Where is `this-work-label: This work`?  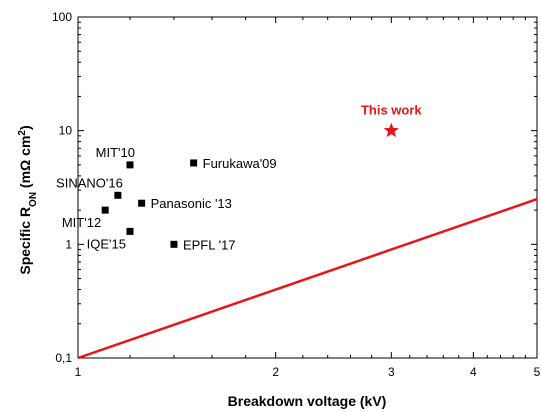 this-work-label: This work is located at coordinates (391, 110).